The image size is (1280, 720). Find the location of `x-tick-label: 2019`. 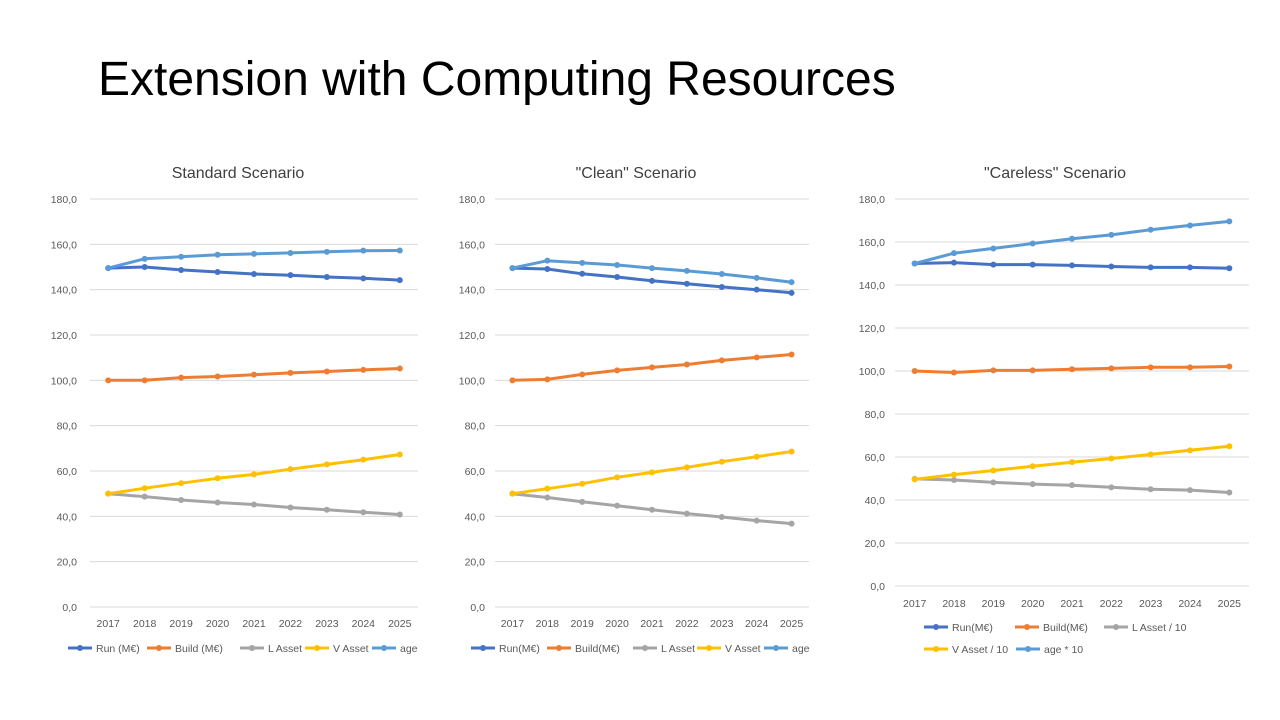

x-tick-label: 2019 is located at coordinates (181, 624).